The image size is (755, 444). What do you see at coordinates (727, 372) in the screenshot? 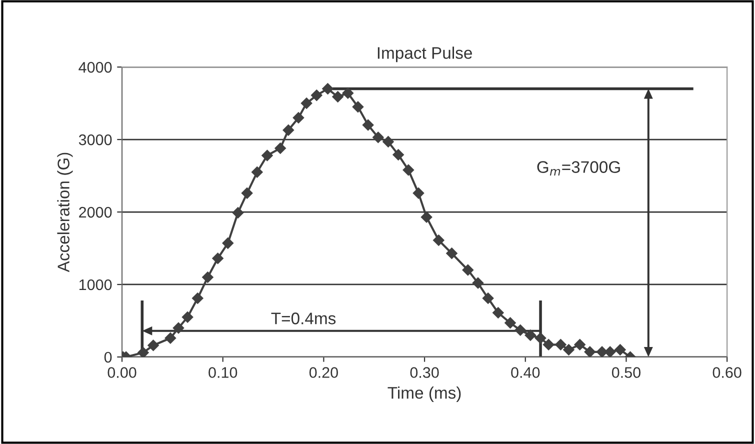
I see `x-tick-label: 0.60` at bounding box center [727, 372].